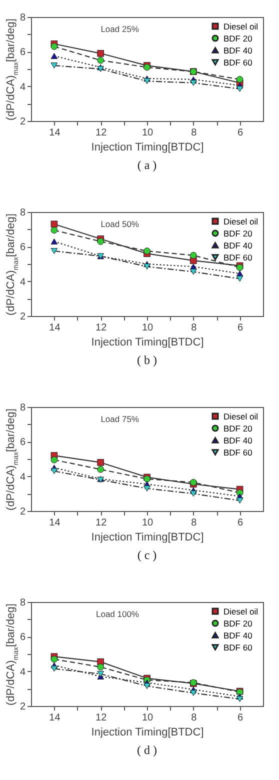 This screenshot has height=780, width=279. Describe the element at coordinates (120, 29) in the screenshot. I see `annotation: Load 25%` at that location.